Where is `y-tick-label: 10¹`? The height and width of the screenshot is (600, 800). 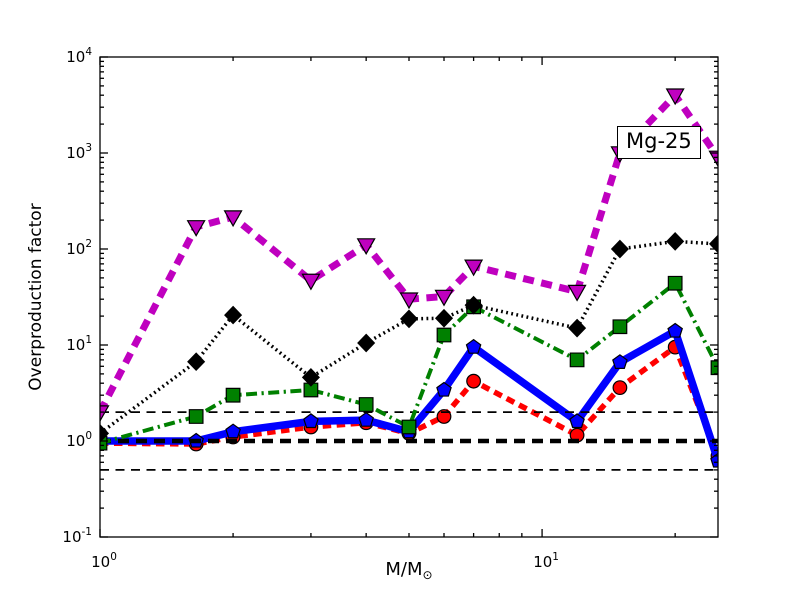
y-tick-label: 10¹ is located at coordinates (79, 344).